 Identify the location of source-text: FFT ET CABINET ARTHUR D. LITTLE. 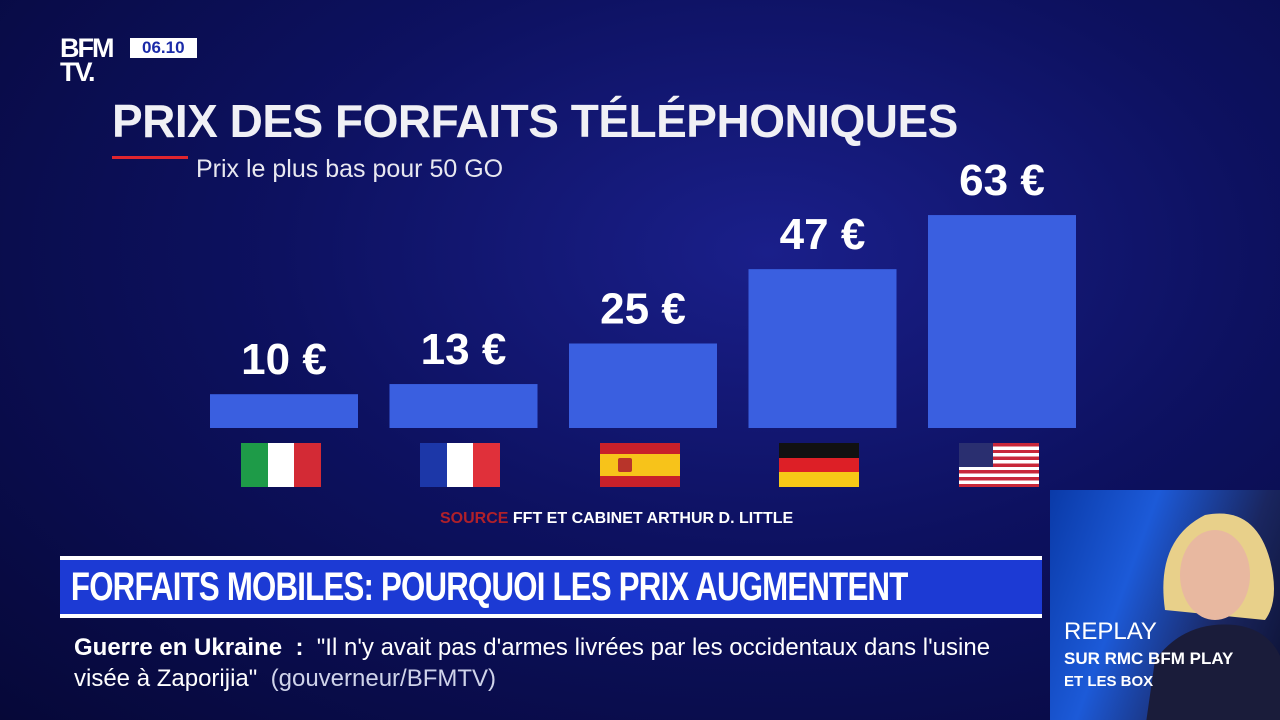
(653, 518).